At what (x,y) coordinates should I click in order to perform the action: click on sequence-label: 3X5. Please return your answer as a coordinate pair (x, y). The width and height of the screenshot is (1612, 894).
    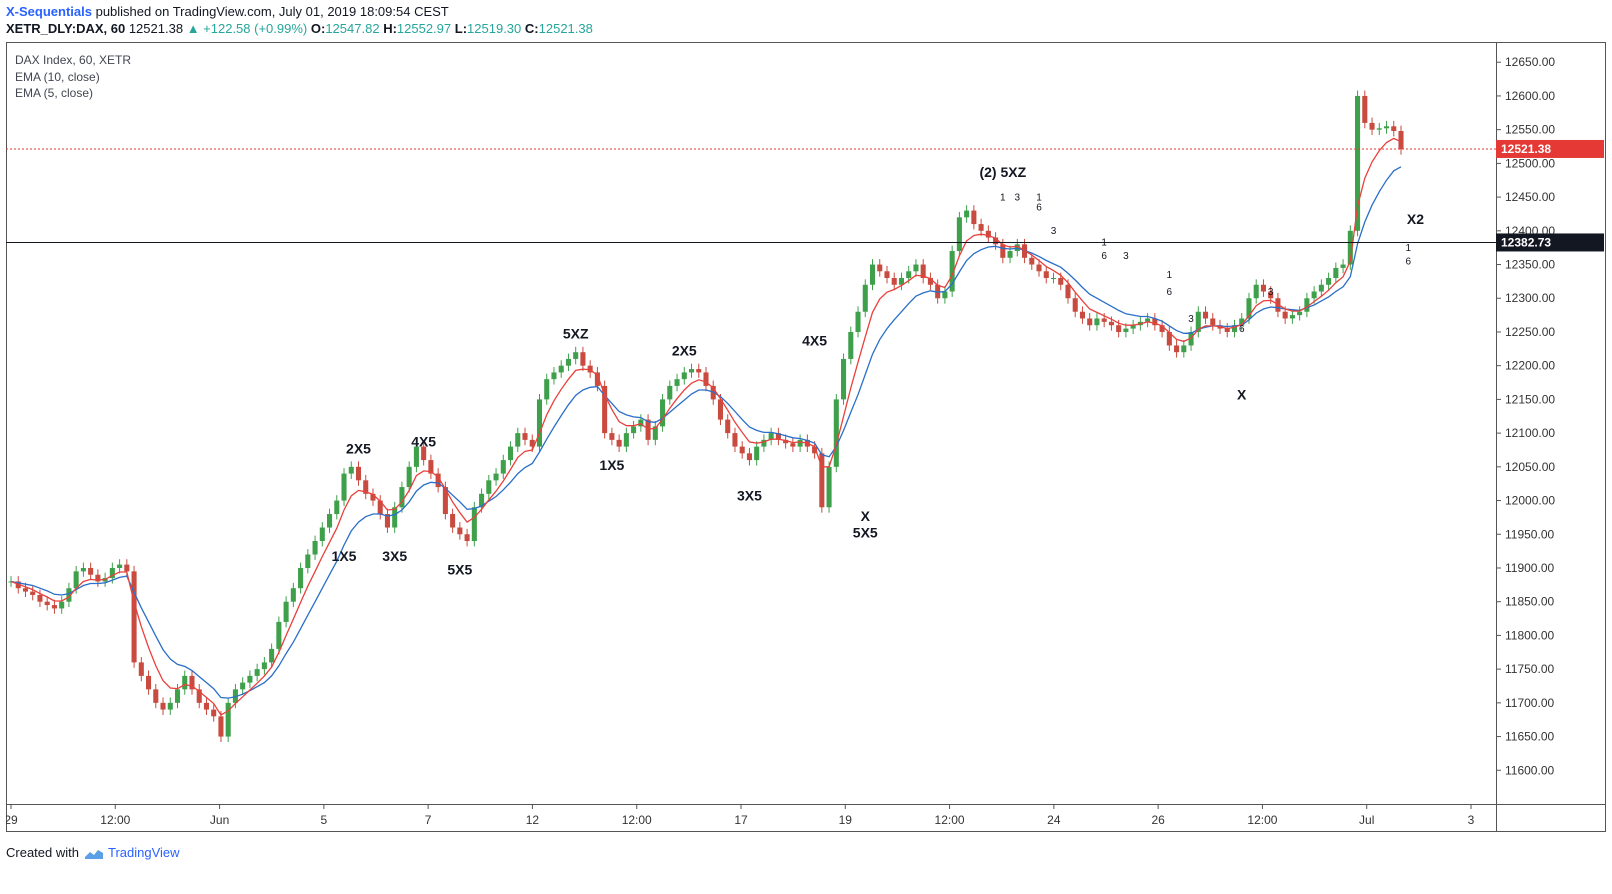
    Looking at the image, I should click on (749, 496).